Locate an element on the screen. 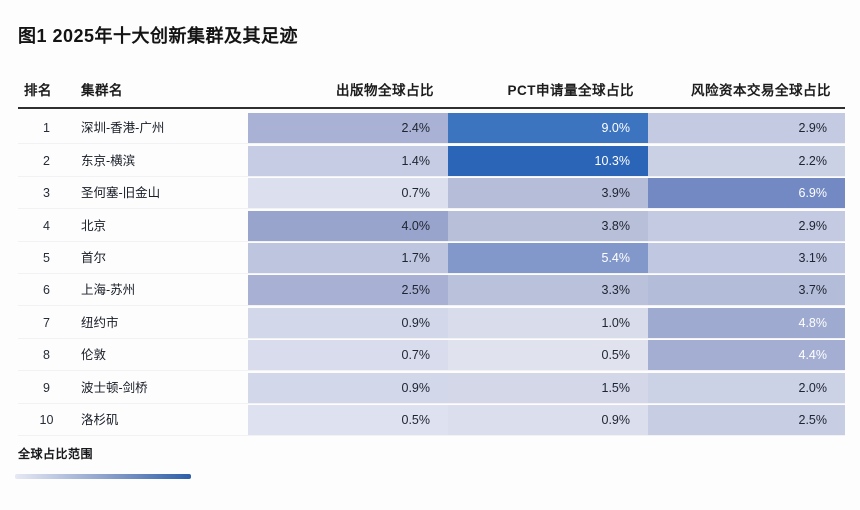  venture-capital-share-cell: 2.2% is located at coordinates (746, 160).